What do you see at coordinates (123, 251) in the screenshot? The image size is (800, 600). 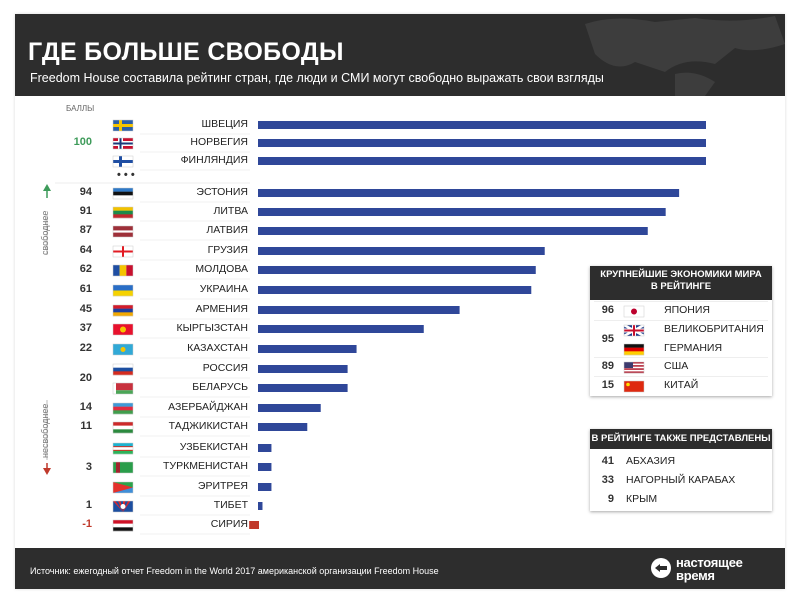 I see `flag-georgia-icon` at bounding box center [123, 251].